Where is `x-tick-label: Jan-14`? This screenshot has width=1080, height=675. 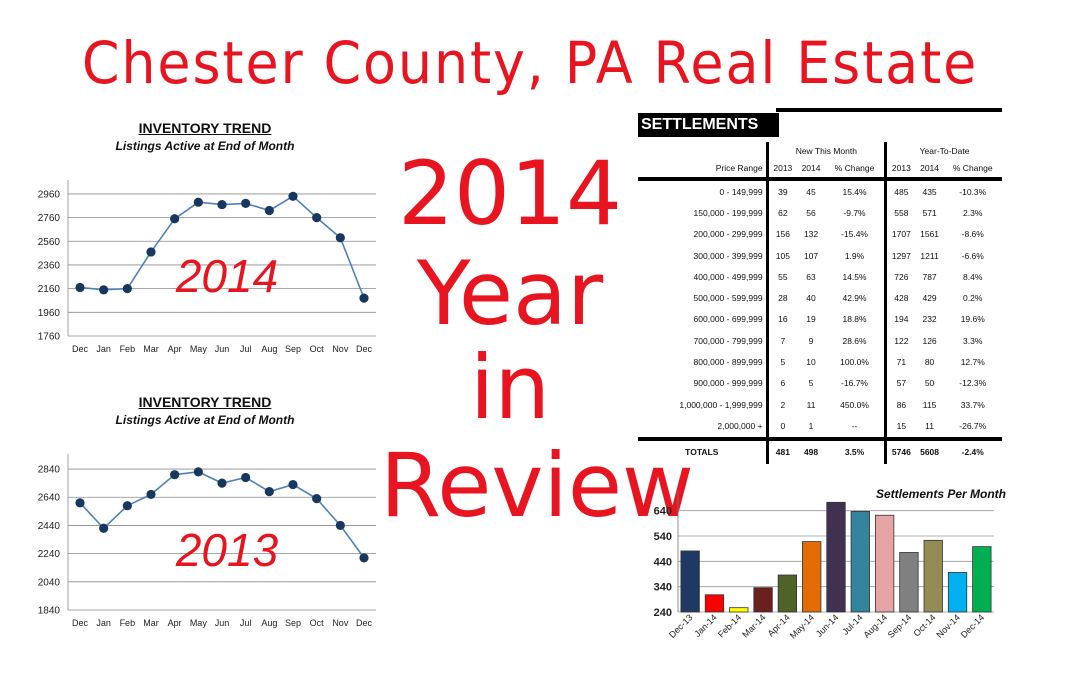
x-tick-label: Jan-14 is located at coordinates (705, 625).